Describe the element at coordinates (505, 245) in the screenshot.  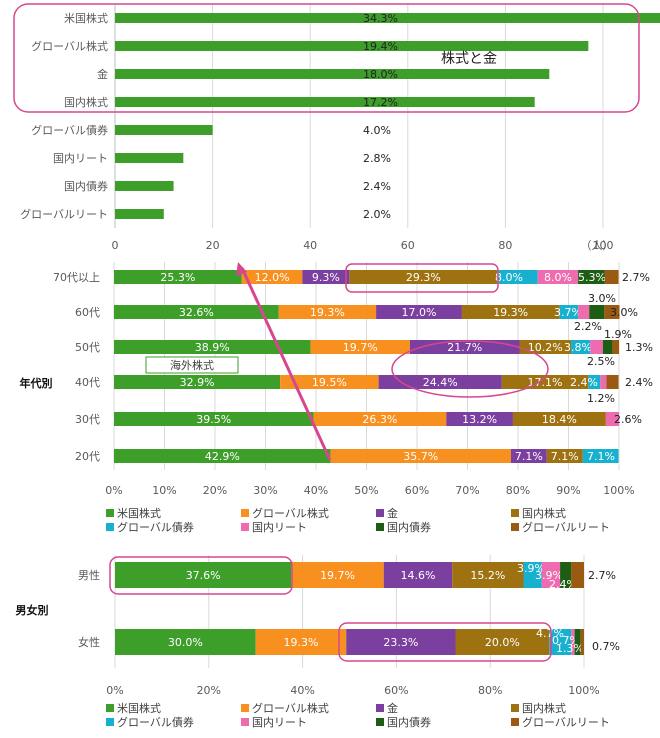
I see `x-tick-label: 80` at that location.